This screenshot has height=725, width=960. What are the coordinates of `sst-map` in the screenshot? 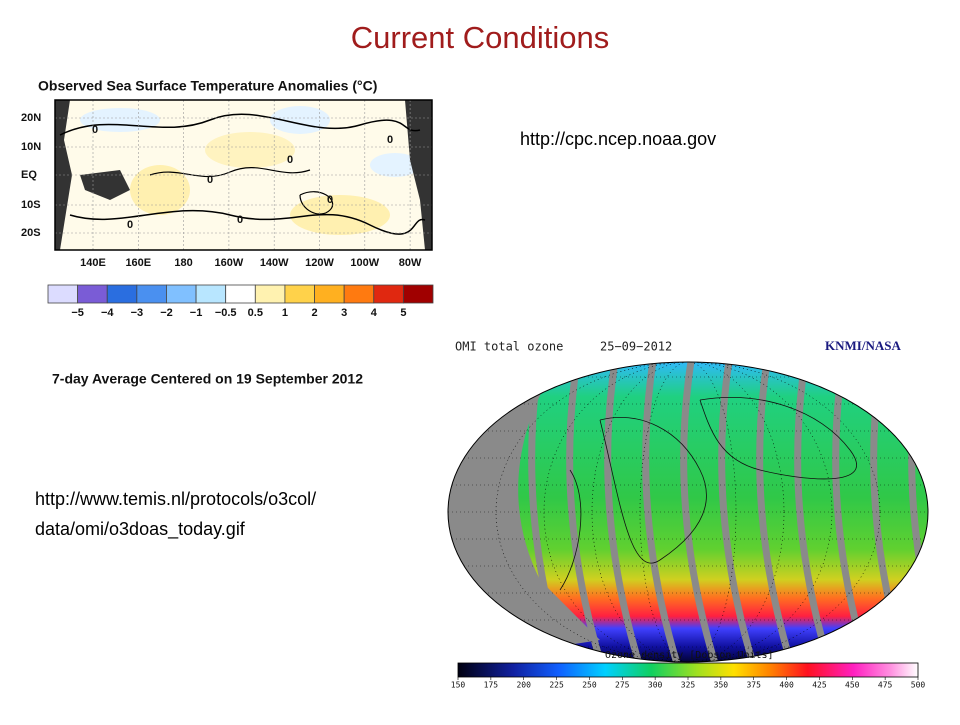 It's located at (243, 175).